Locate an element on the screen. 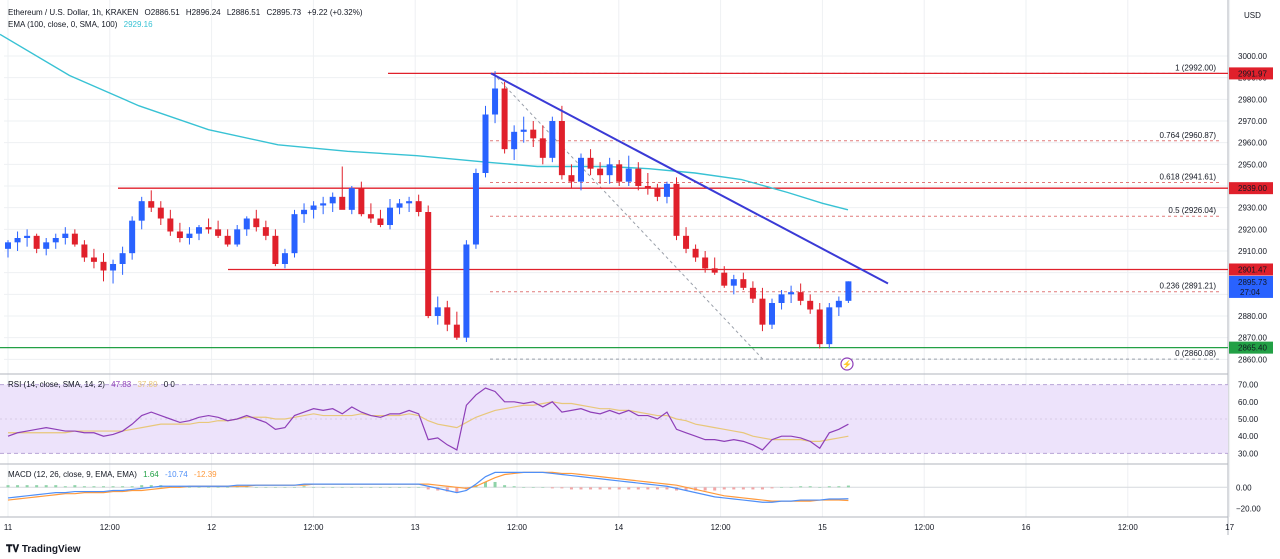  price-tick-label: 2970.00 is located at coordinates (1252, 121).